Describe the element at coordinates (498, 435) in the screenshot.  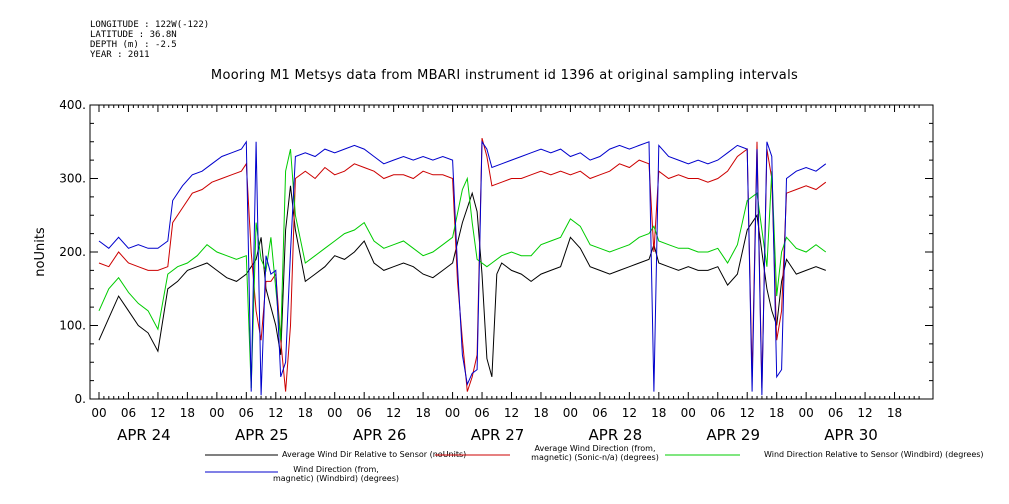
I see `day-label: APR 27` at that location.